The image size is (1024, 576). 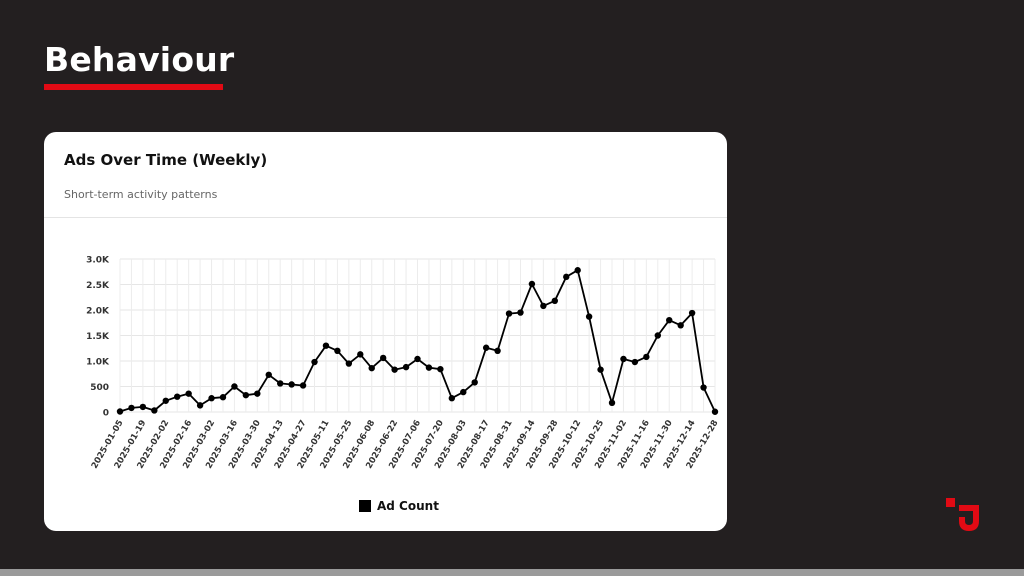 What do you see at coordinates (106, 414) in the screenshot?
I see `y-tick-label: 0` at bounding box center [106, 414].